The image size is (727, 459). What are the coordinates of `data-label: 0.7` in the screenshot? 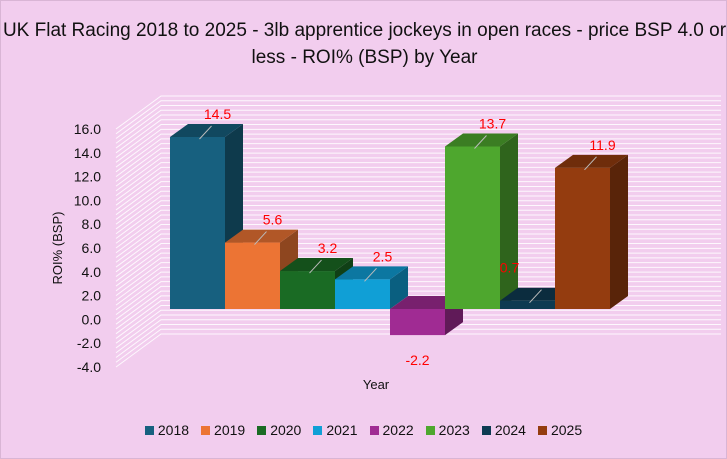 It's located at (510, 268).